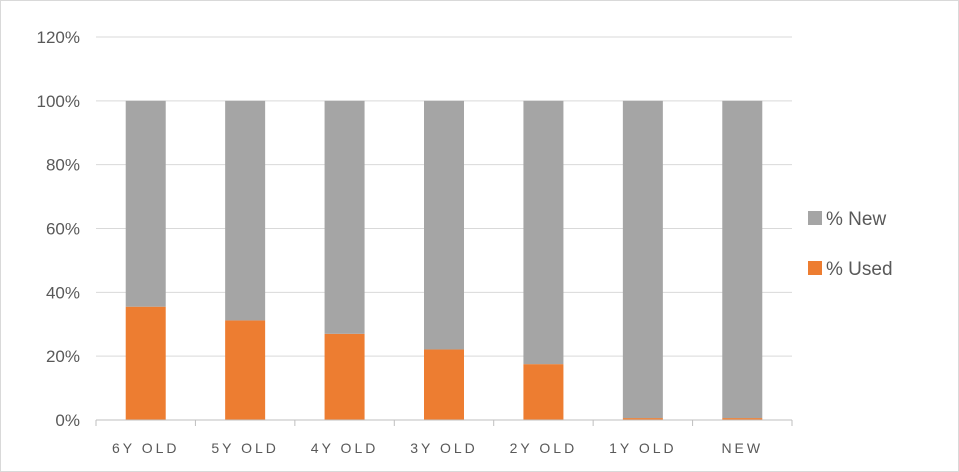 This screenshot has height=472, width=959. What do you see at coordinates (67, 420) in the screenshot?
I see `y-tick-label: 0%` at bounding box center [67, 420].